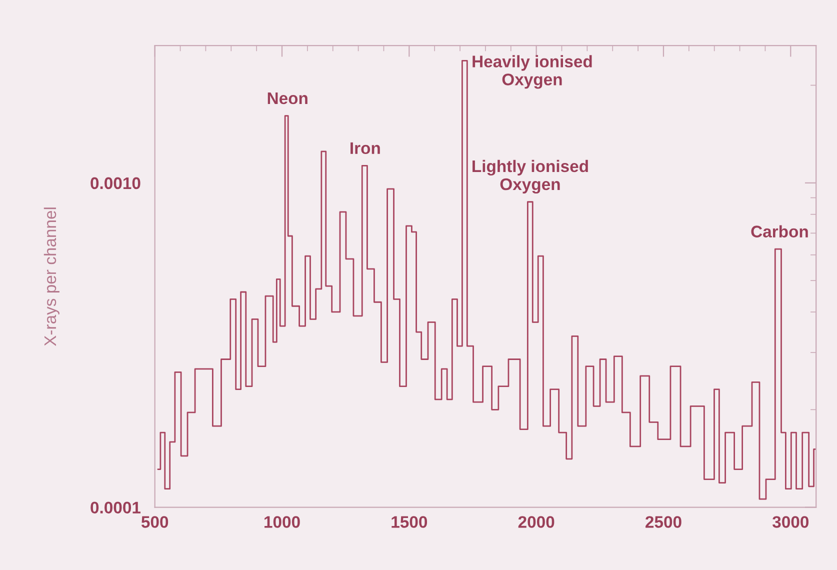  I want to click on x-tick-label: 2500, so click(664, 522).